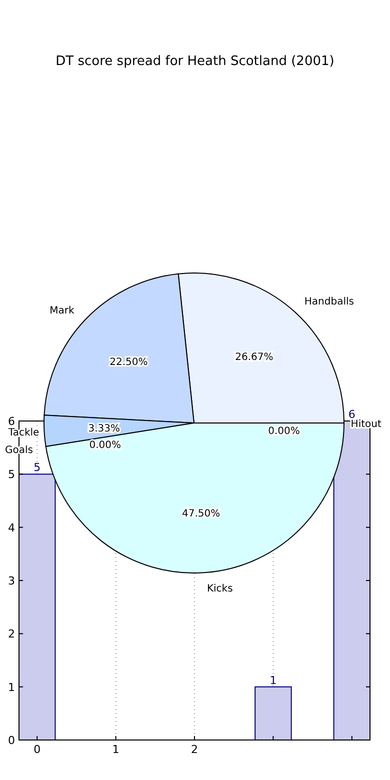 This screenshot has width=390, height=780. What do you see at coordinates (329, 302) in the screenshot?
I see `slice-label: Handballs` at bounding box center [329, 302].